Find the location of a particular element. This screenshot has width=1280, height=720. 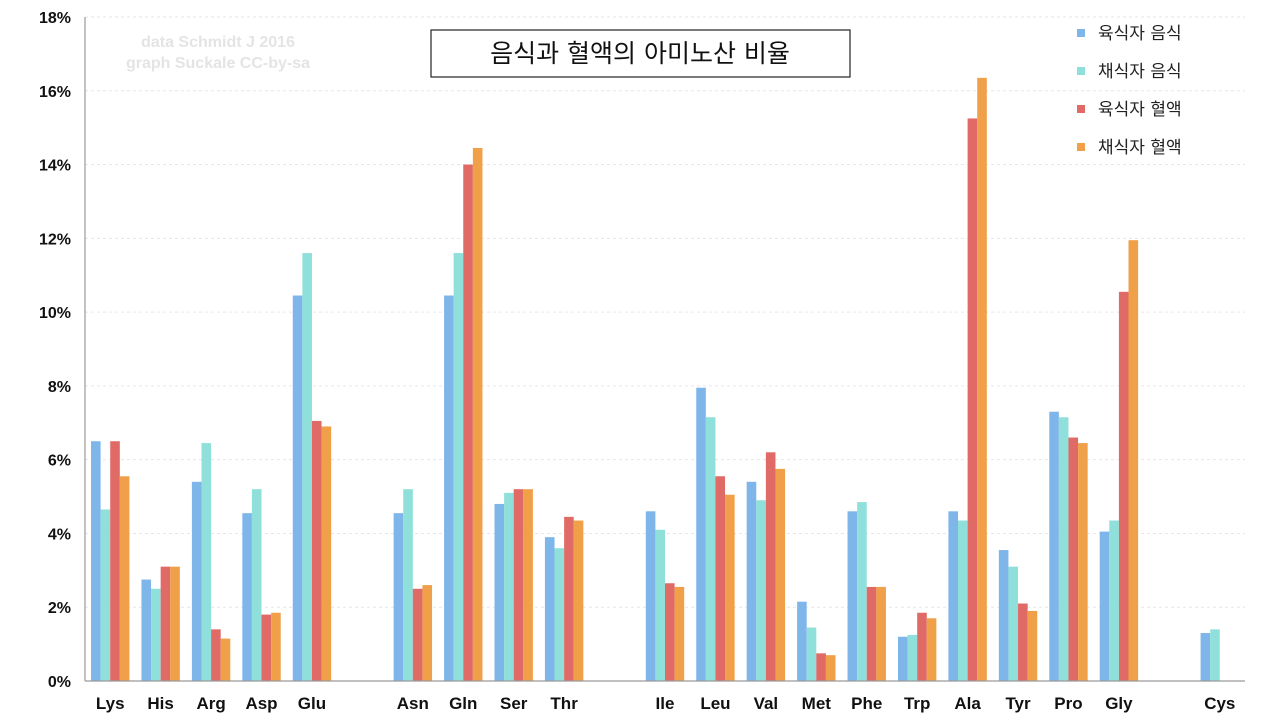

x-tick-label: Asn is located at coordinates (413, 703).